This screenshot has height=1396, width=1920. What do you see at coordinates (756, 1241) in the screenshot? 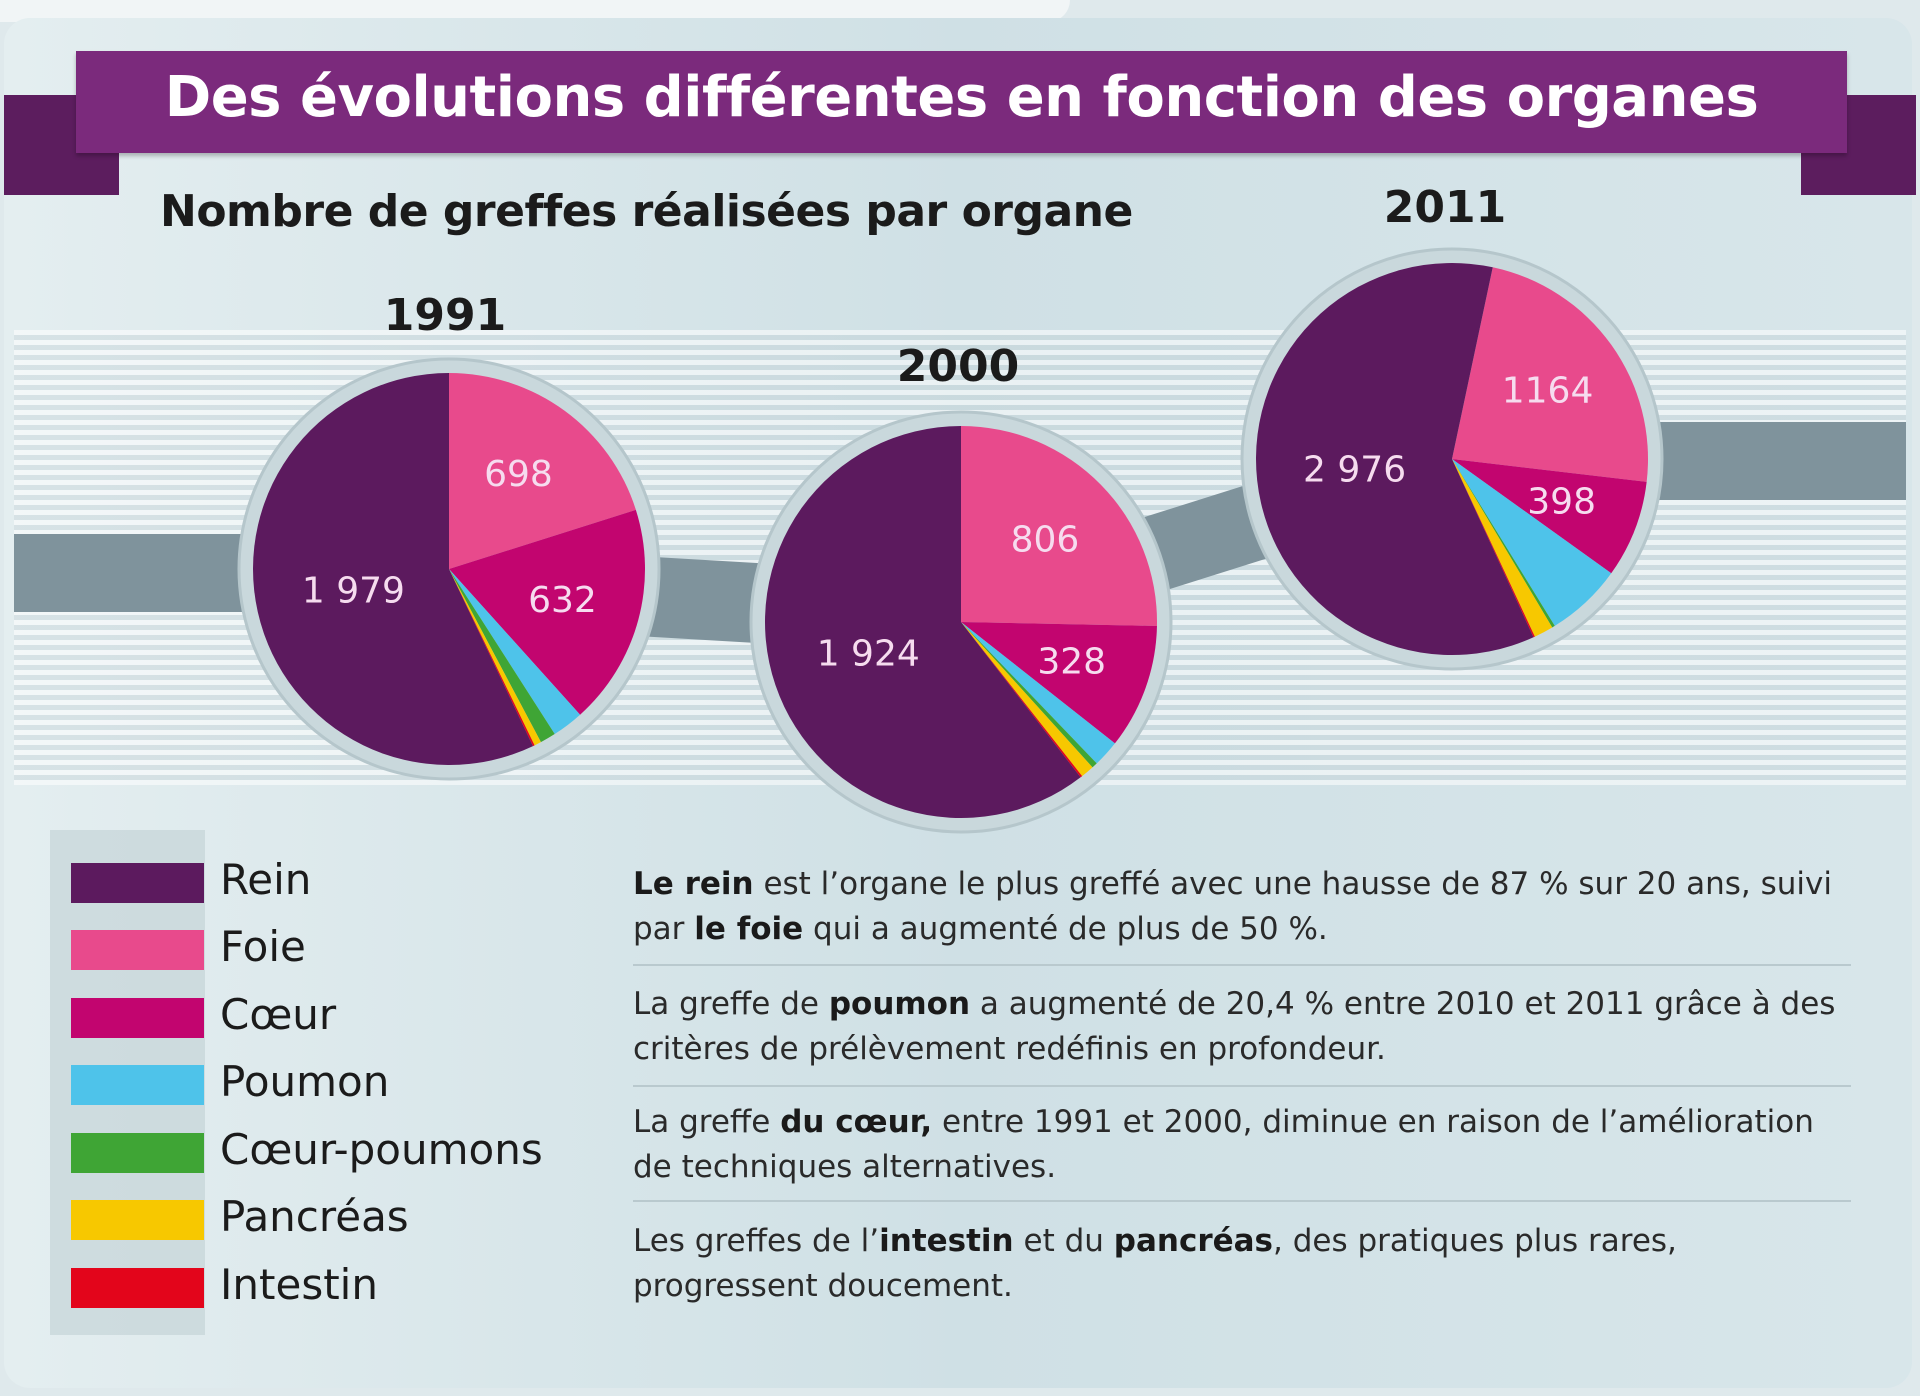
I see `note-text: Les greffes de l’` at bounding box center [756, 1241].